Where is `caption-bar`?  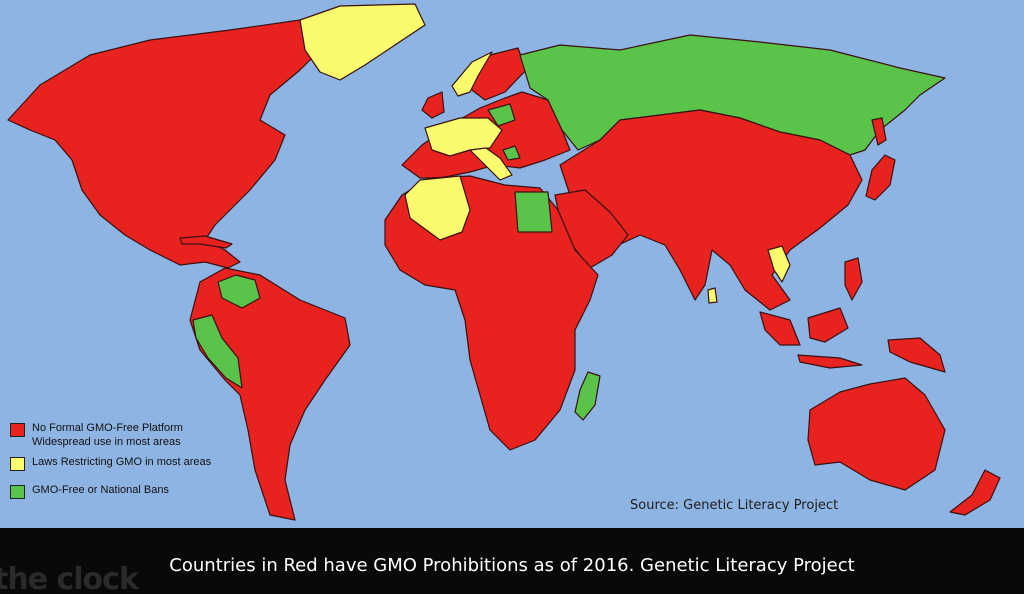 caption-bar is located at coordinates (512, 561).